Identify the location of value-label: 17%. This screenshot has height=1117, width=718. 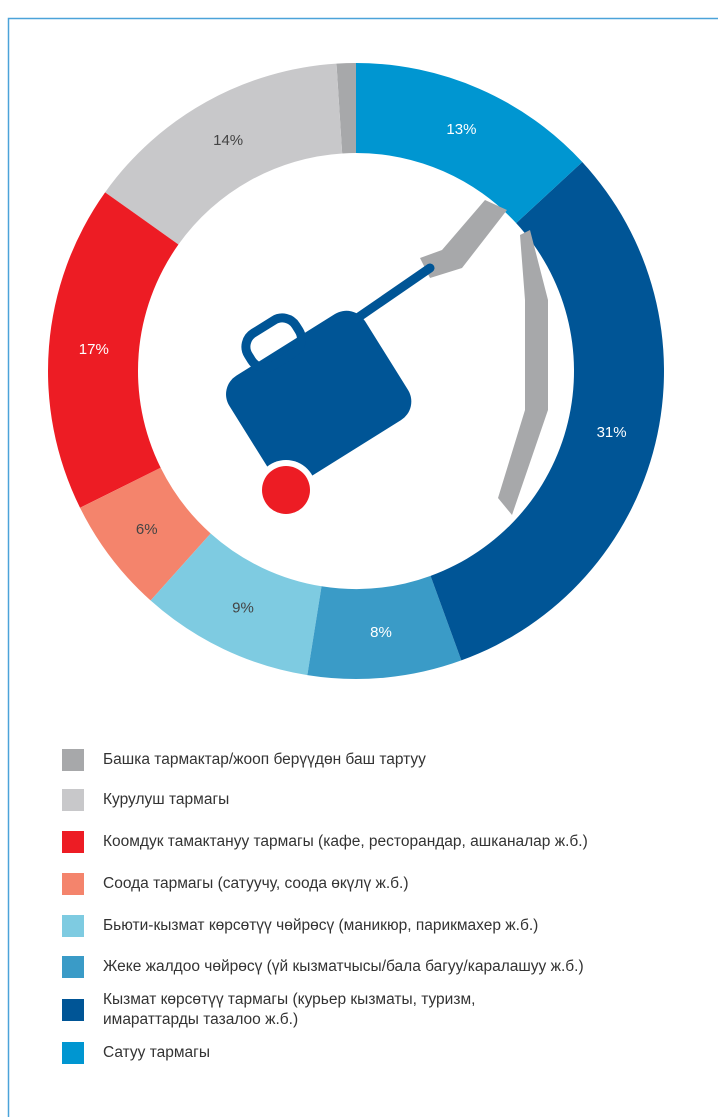
(94, 349).